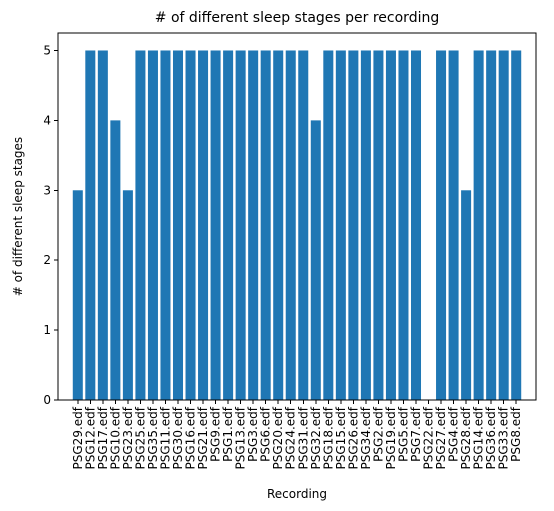 The height and width of the screenshot is (511, 554). Describe the element at coordinates (265, 225) in the screenshot. I see `bar-psg6` at that location.